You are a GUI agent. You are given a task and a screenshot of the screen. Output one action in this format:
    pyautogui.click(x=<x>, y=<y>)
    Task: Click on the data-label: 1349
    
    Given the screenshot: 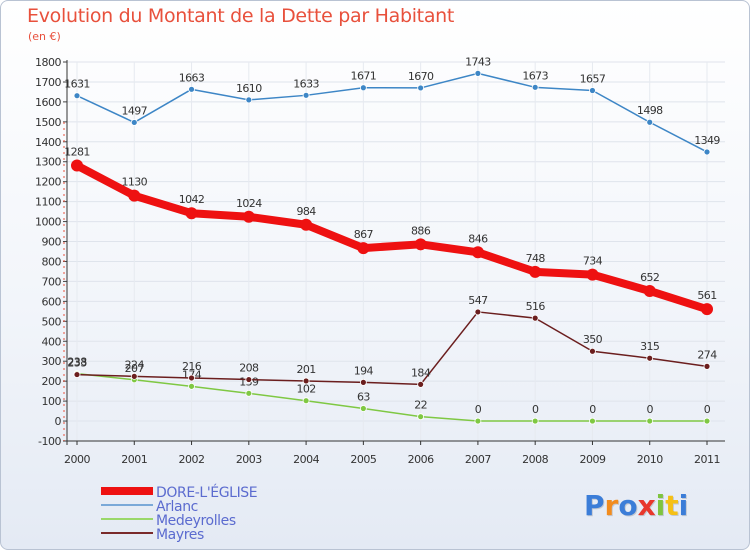 What is the action you would take?
    pyautogui.click(x=707, y=140)
    